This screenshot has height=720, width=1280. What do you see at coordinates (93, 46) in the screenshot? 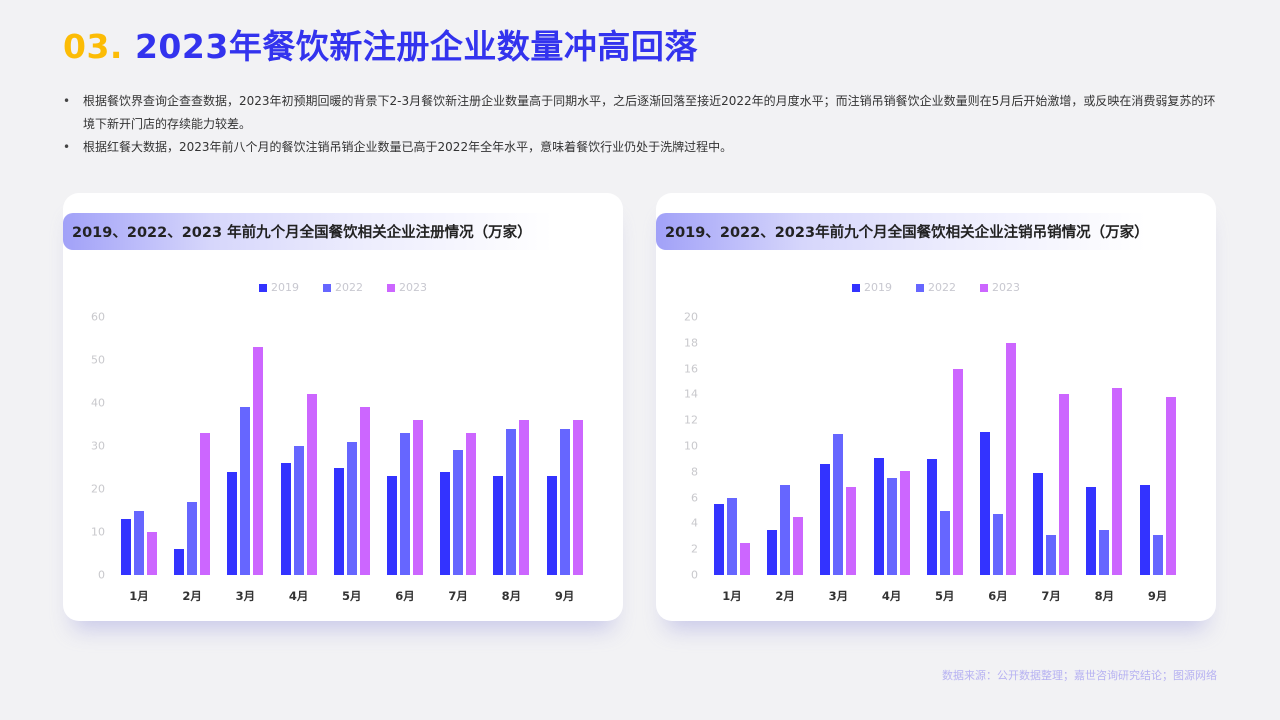
I see `section-number: 03.` at bounding box center [93, 46].